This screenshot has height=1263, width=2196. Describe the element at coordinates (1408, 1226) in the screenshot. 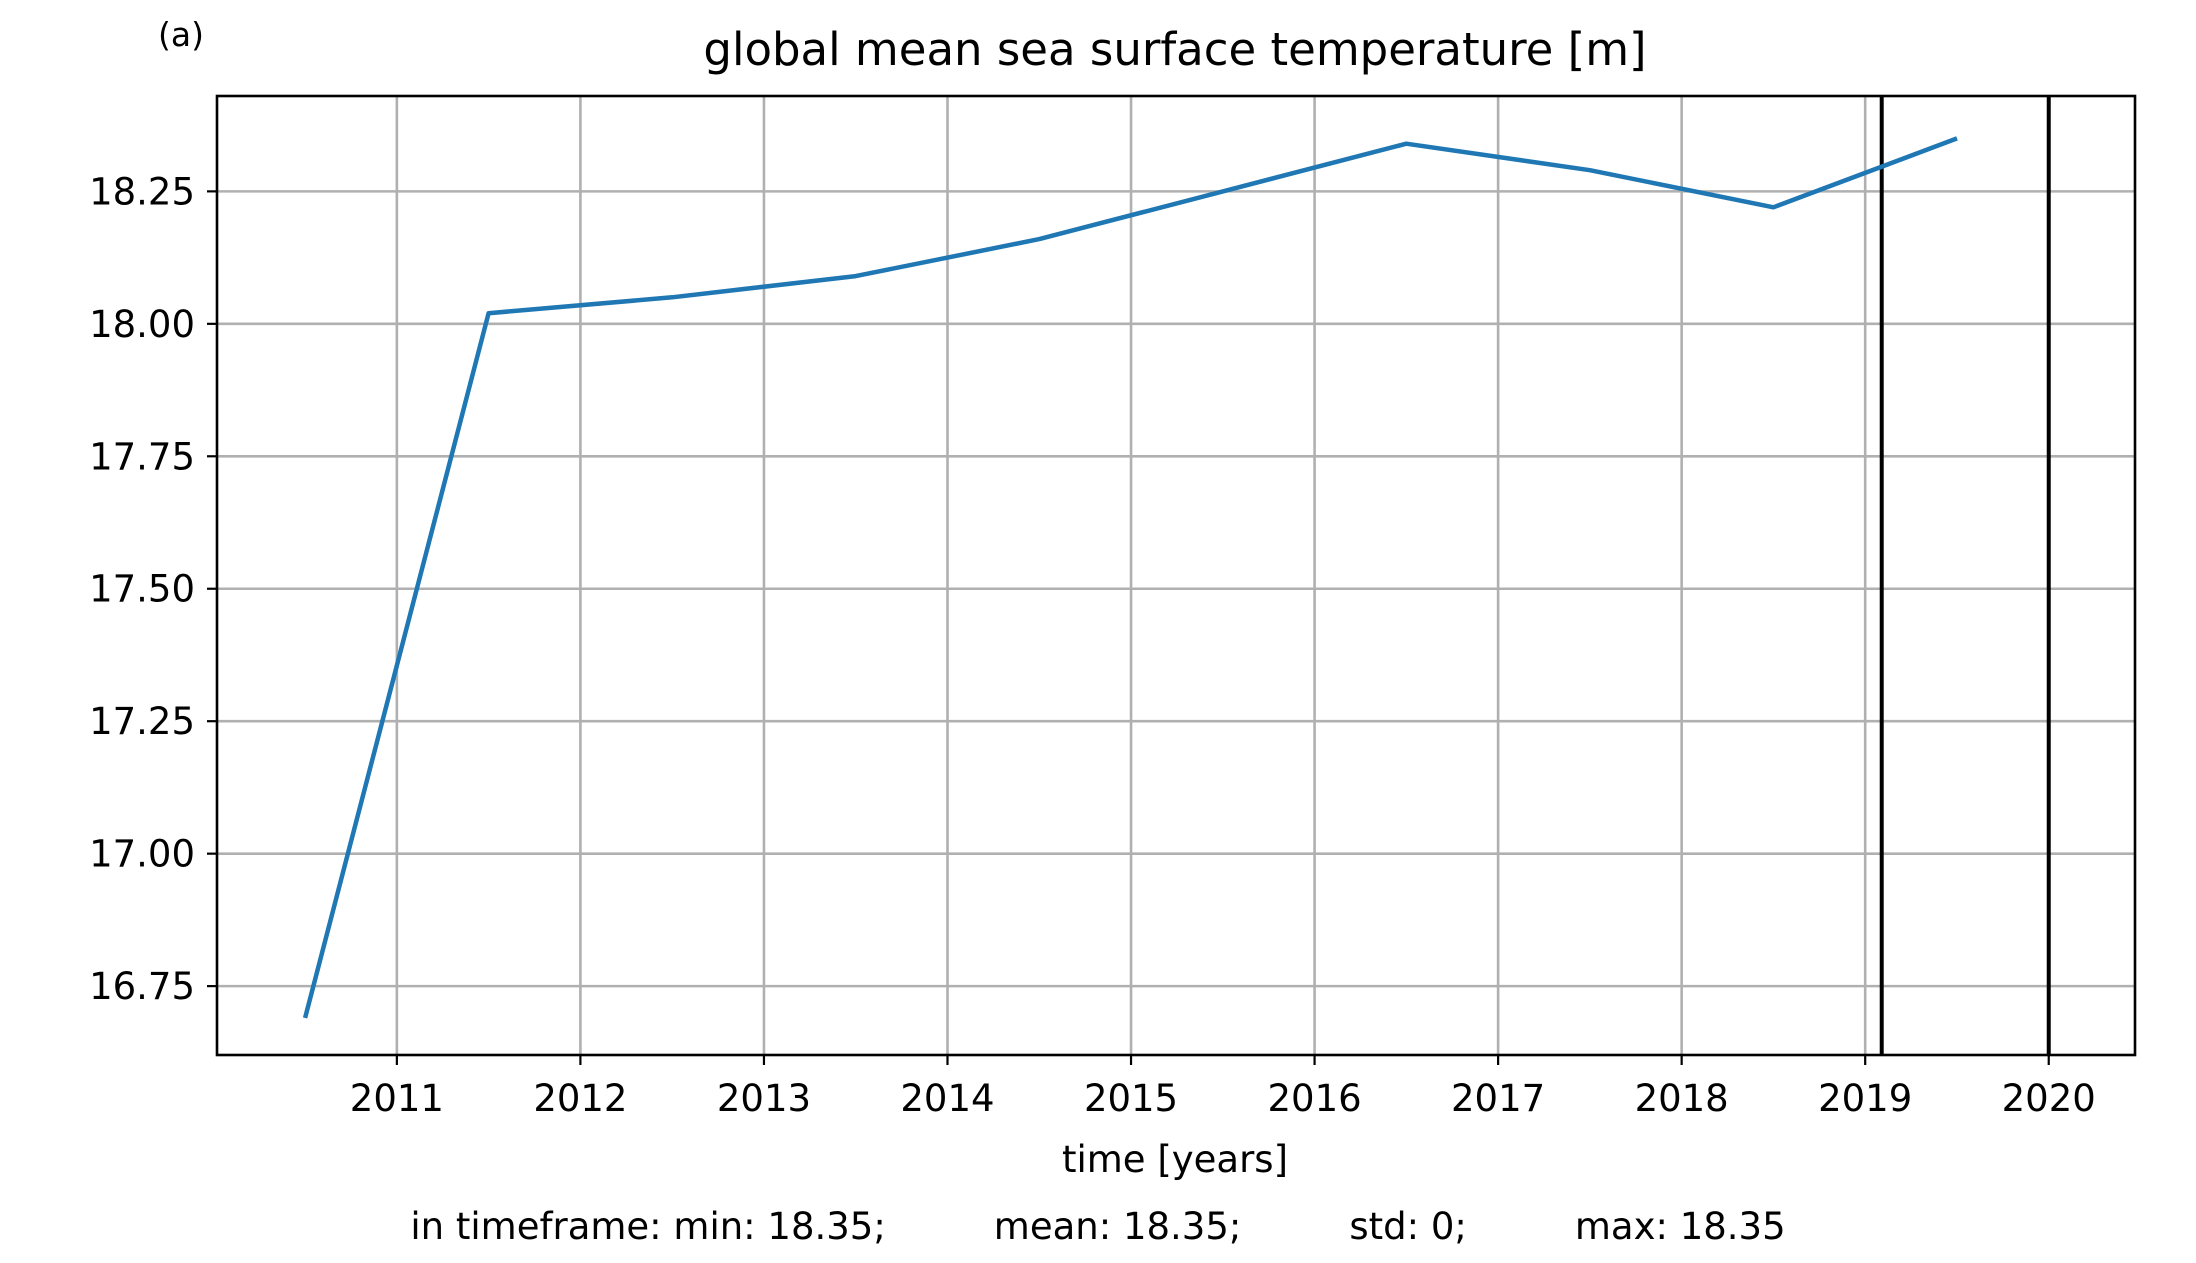

I see `stats-std: std: 0;` at that location.